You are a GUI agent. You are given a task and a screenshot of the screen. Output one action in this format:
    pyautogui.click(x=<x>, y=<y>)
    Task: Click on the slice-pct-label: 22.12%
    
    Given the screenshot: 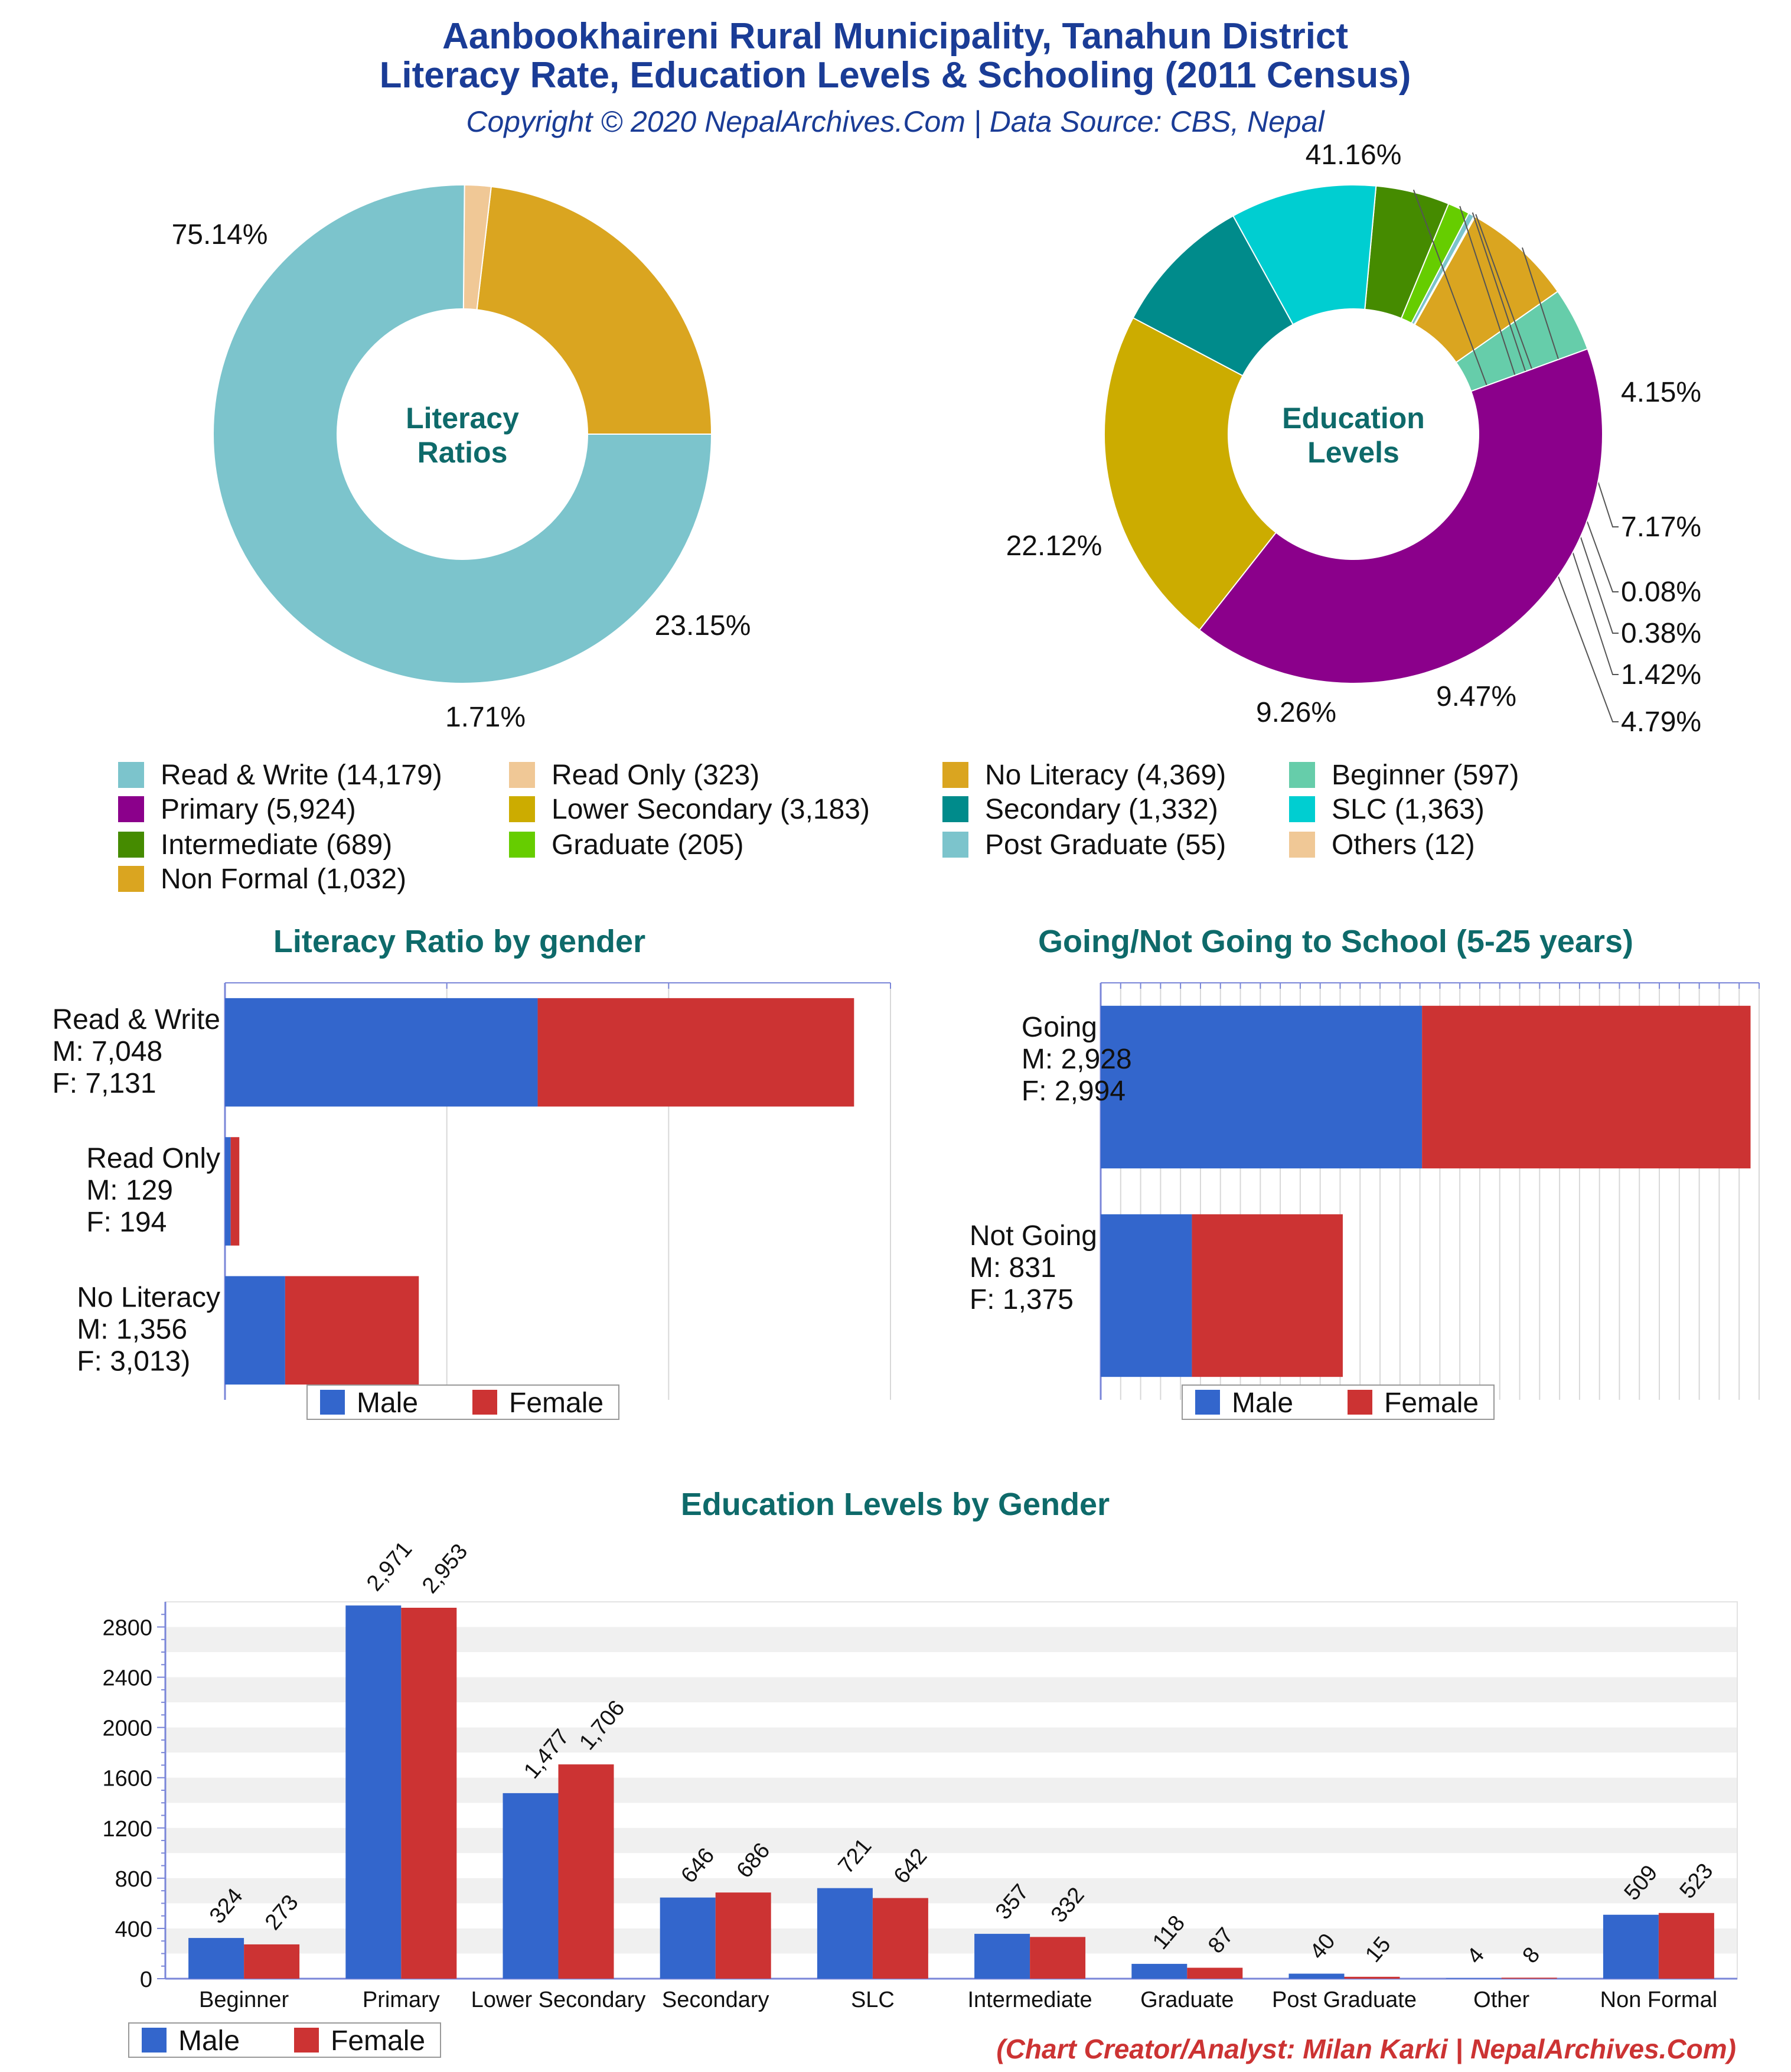 What is the action you would take?
    pyautogui.click(x=1054, y=546)
    